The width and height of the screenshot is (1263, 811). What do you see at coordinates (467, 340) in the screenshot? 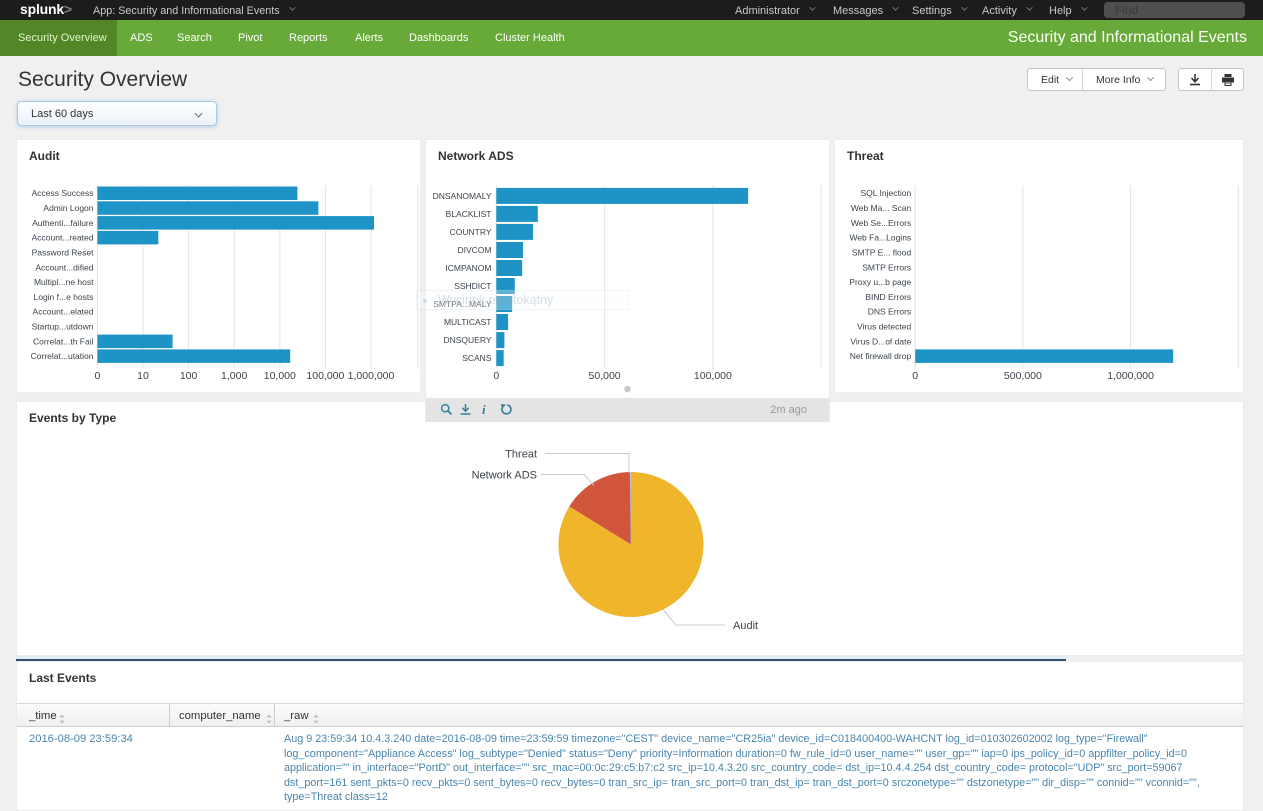
I see `svg-text: DNSQUERY` at bounding box center [467, 340].